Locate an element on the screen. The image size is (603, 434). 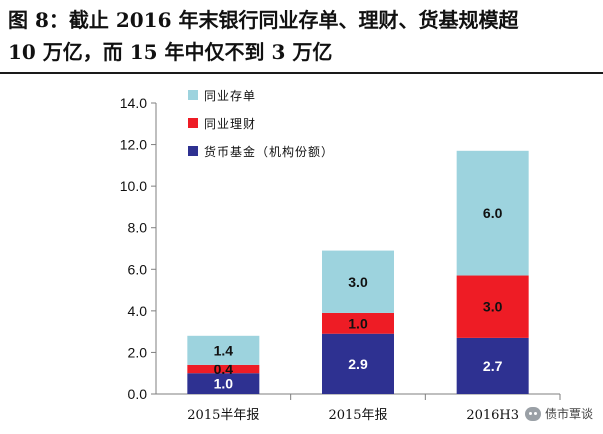
y-tick-label: 4.0 is located at coordinates (138, 311).